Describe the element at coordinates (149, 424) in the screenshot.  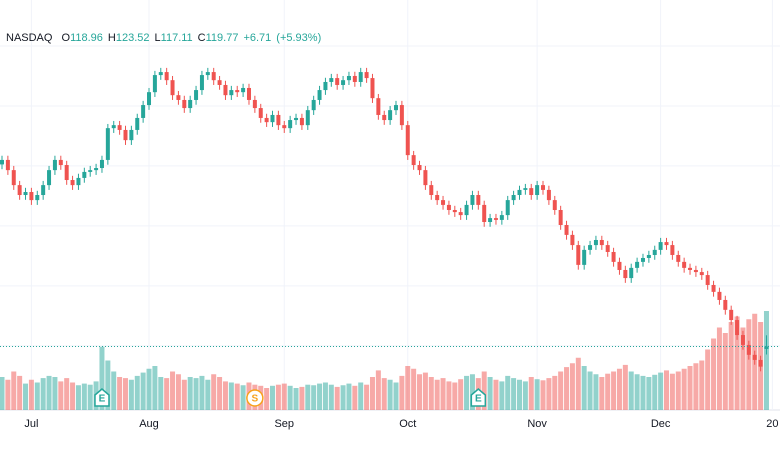
I see `x-tick-label: Aug` at that location.